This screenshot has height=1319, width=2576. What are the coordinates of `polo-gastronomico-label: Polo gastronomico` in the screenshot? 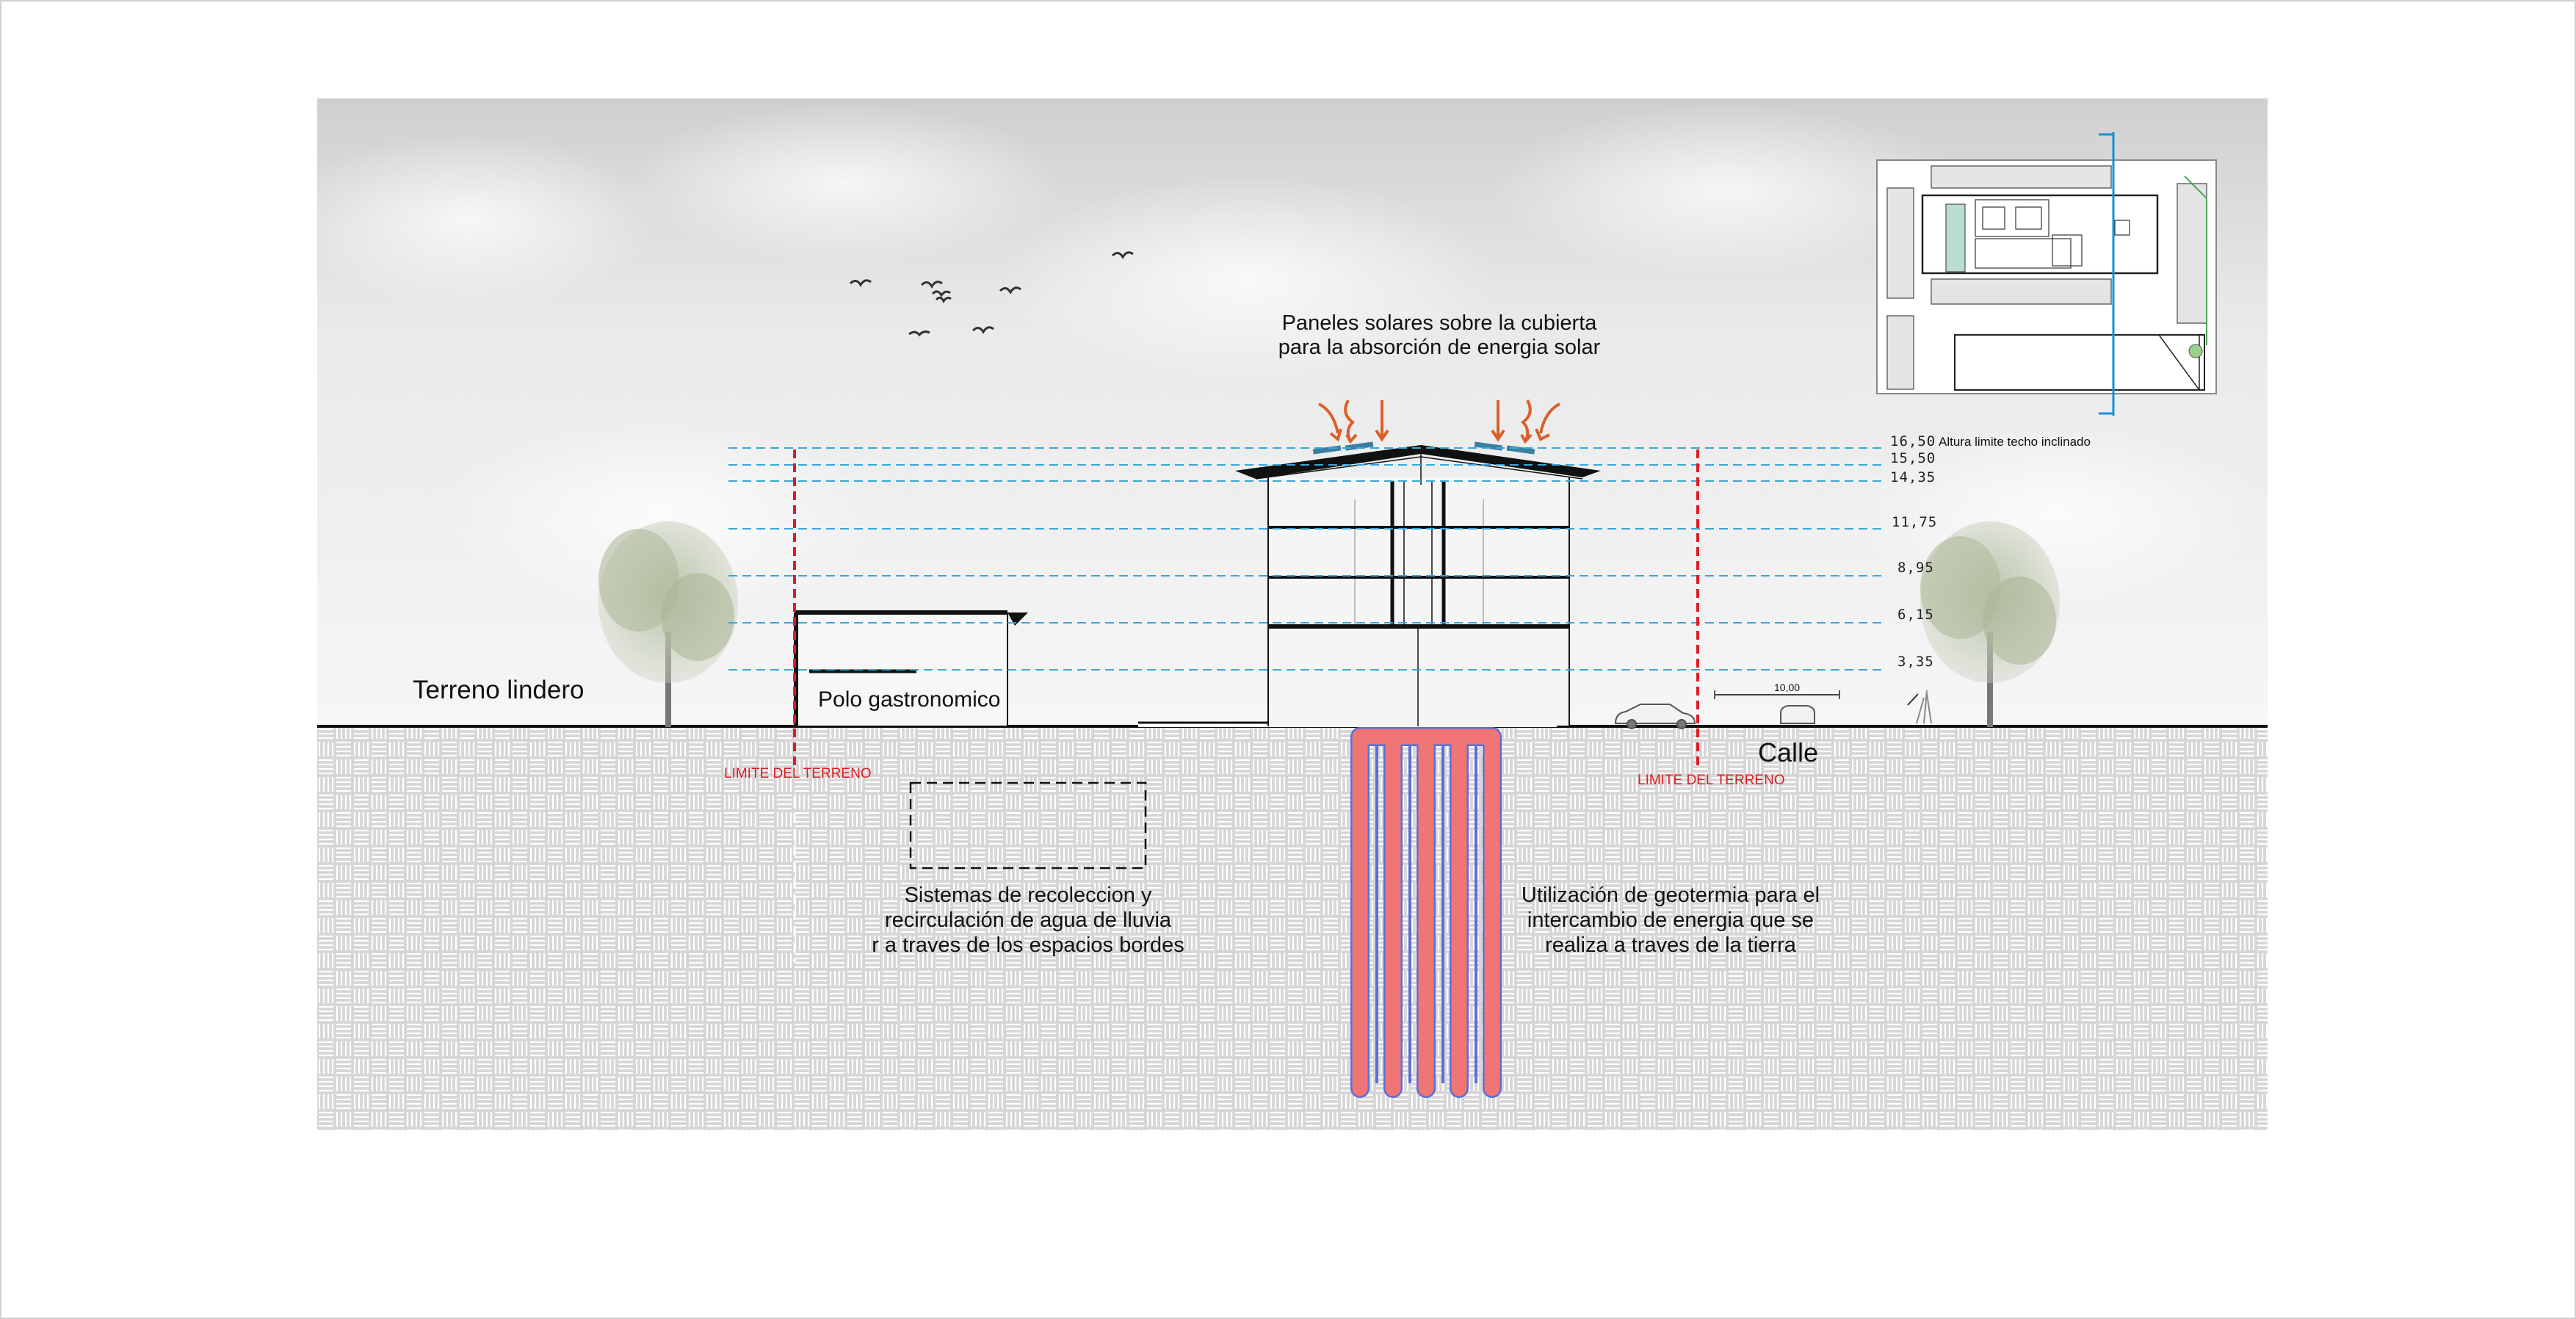 It's located at (909, 700).